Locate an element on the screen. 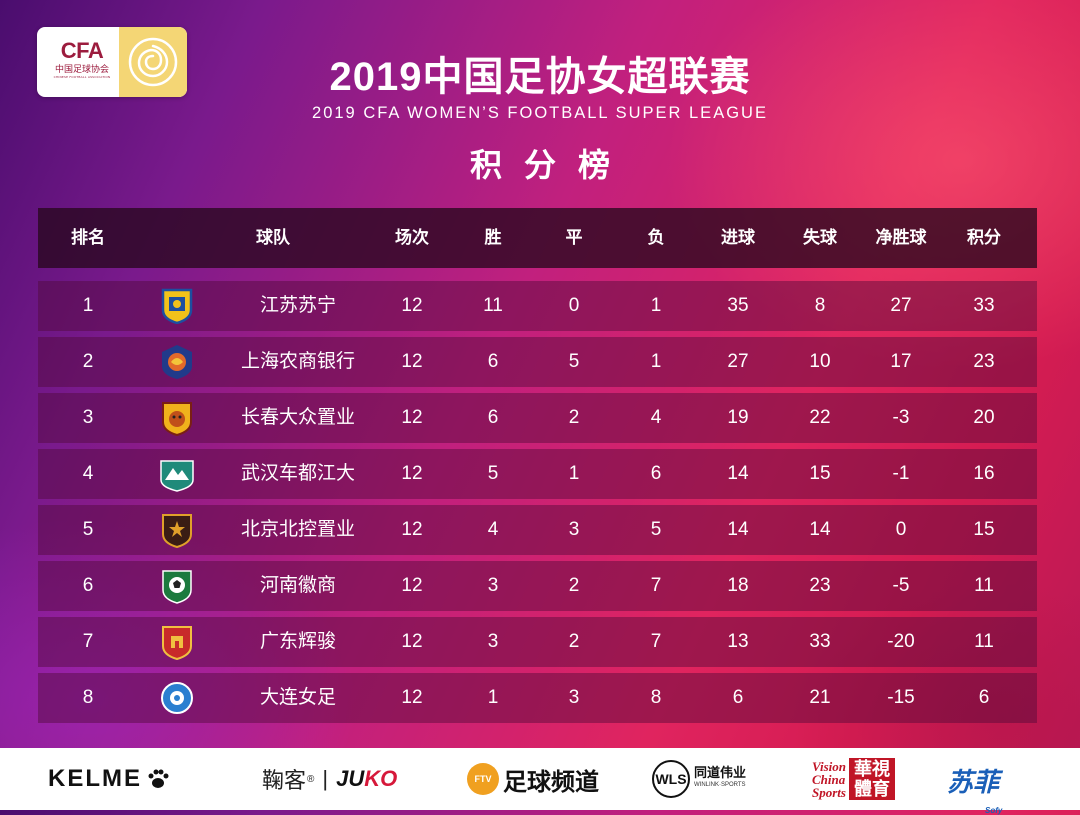 The image size is (1080, 815). goal-difference: -20 is located at coordinates (901, 641).